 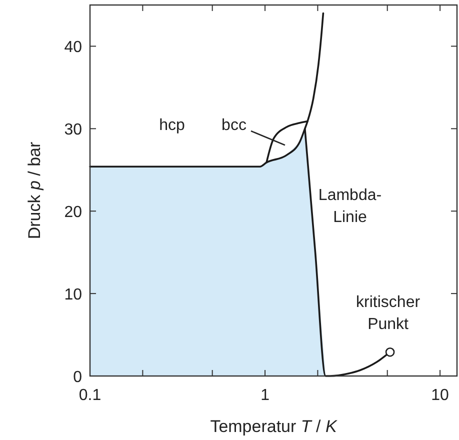 What do you see at coordinates (73, 213) in the screenshot?
I see `y-tick-label: 20` at bounding box center [73, 213].